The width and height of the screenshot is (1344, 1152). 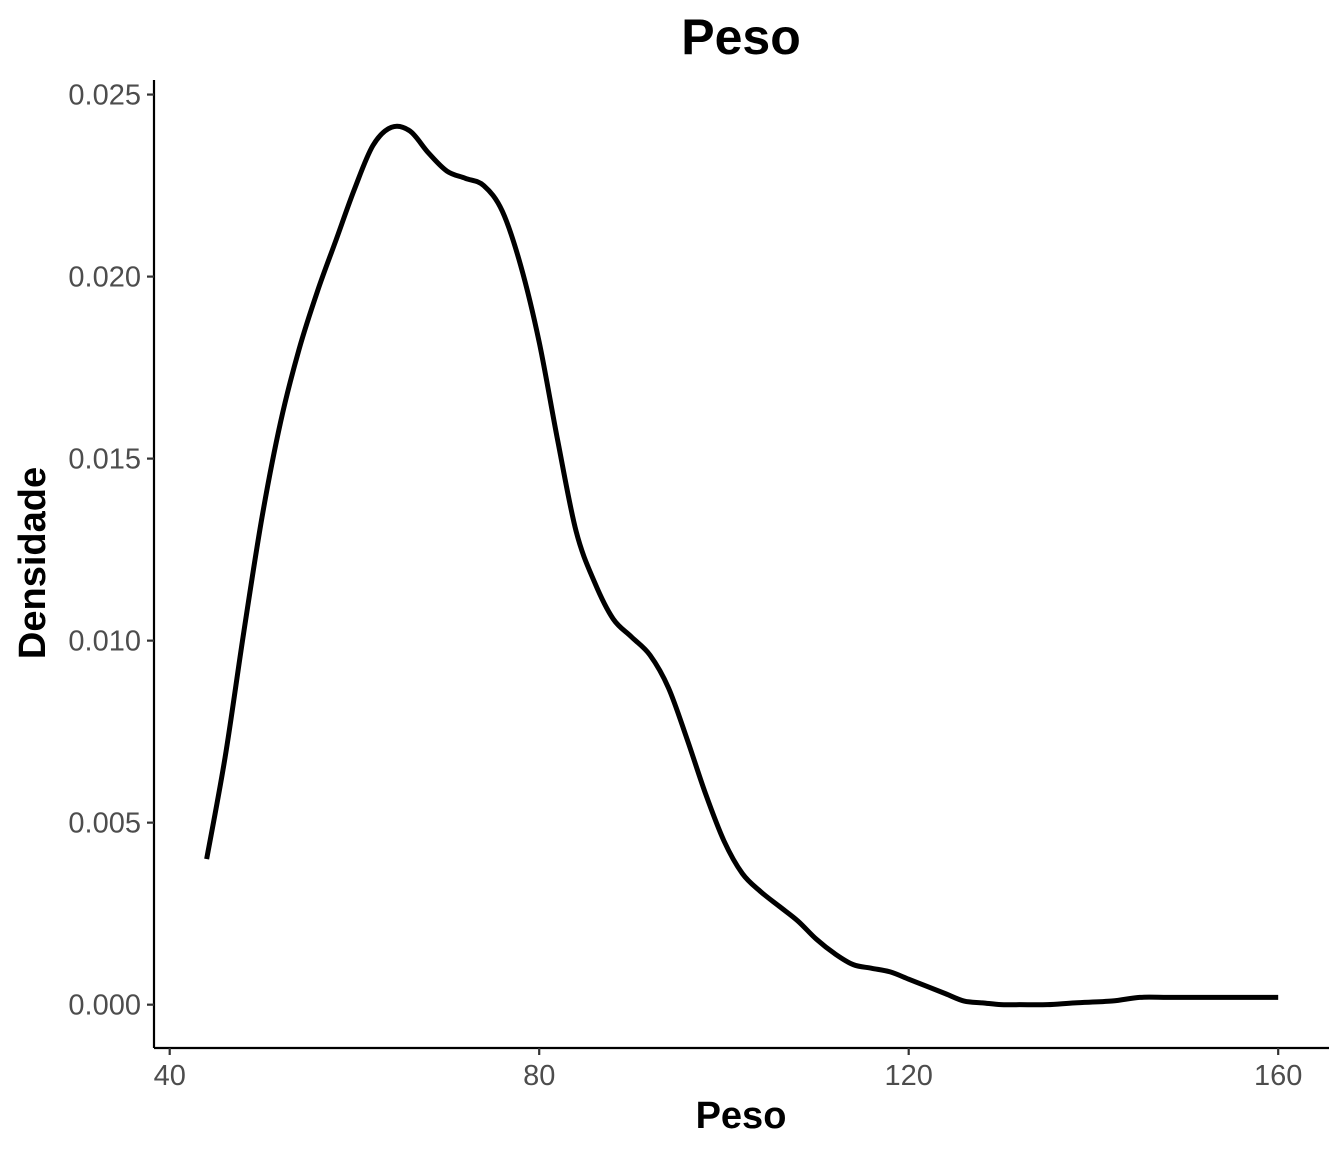 What do you see at coordinates (104, 1006) in the screenshot?
I see `y-tick-label: 0.000` at bounding box center [104, 1006].